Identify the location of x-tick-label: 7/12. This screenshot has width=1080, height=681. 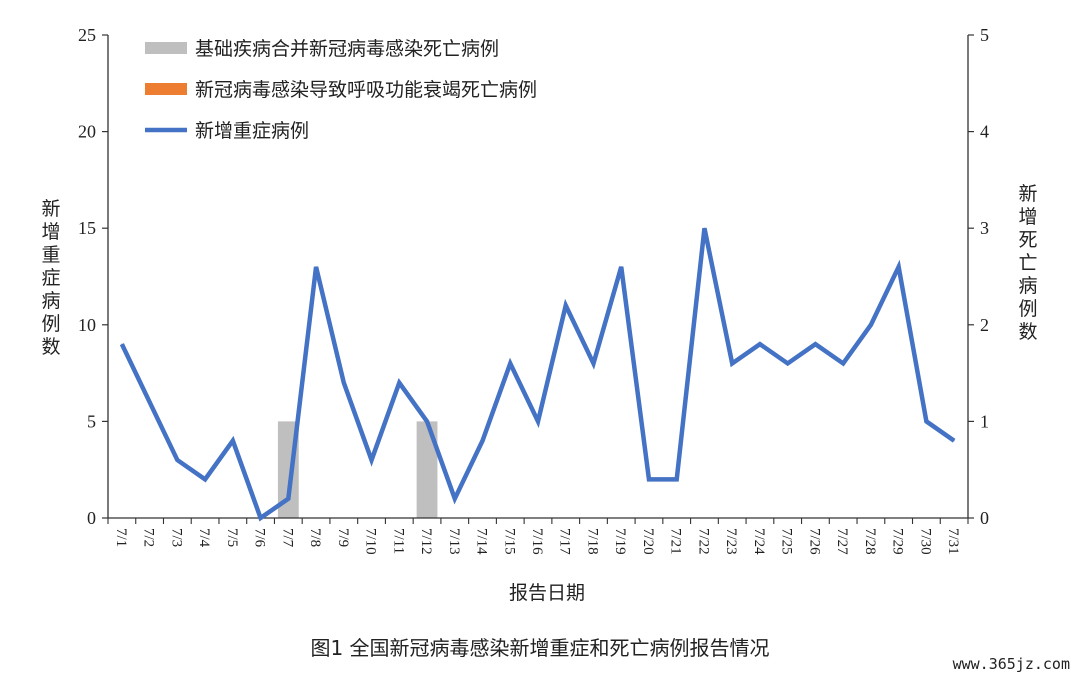
(426, 541).